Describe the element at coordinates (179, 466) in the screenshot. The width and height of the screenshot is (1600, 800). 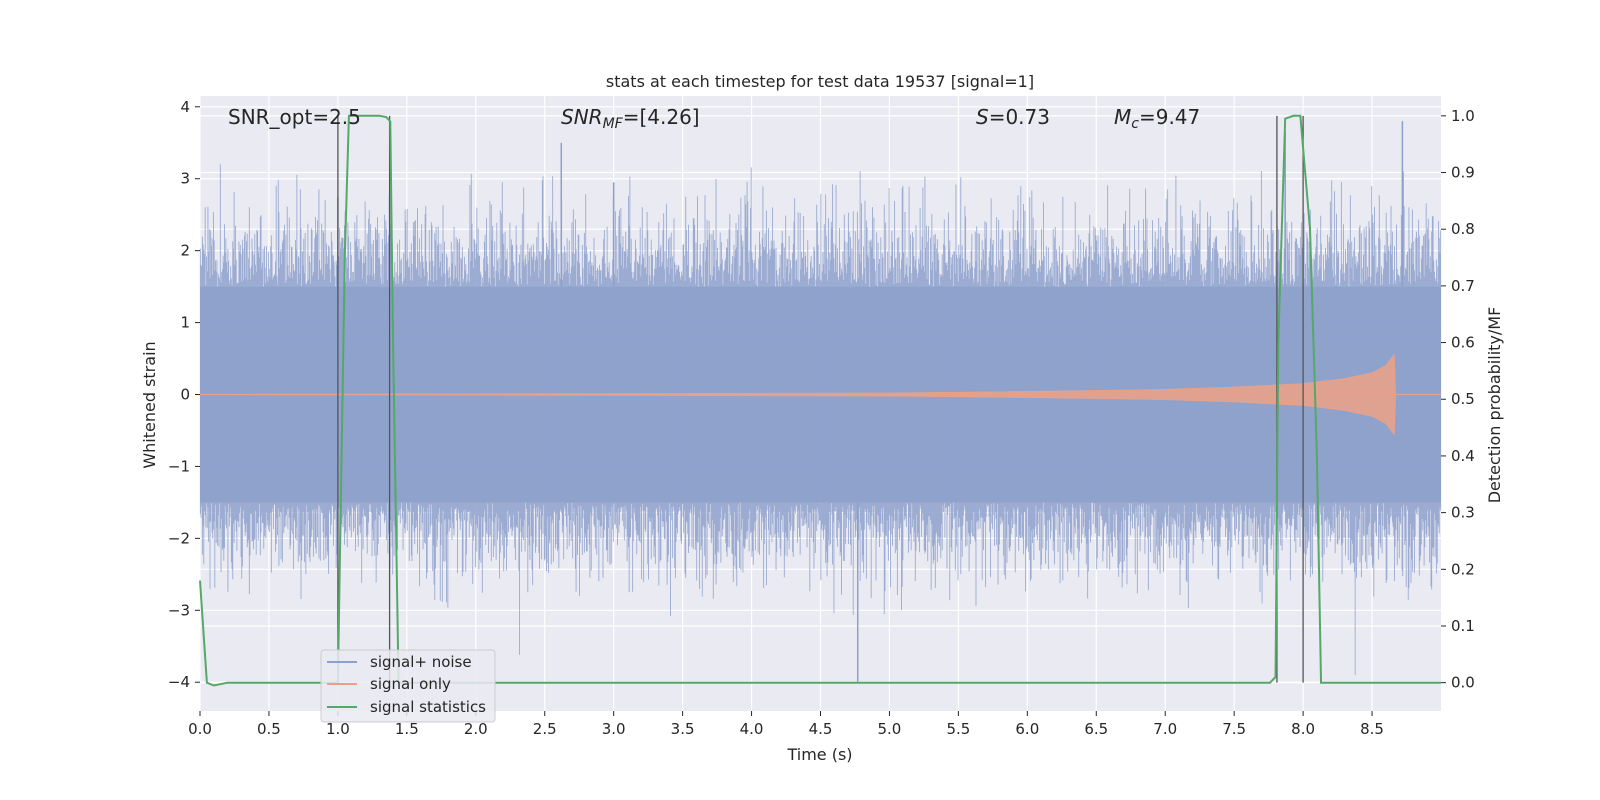
I see `y-tick-label-5: −1` at that location.